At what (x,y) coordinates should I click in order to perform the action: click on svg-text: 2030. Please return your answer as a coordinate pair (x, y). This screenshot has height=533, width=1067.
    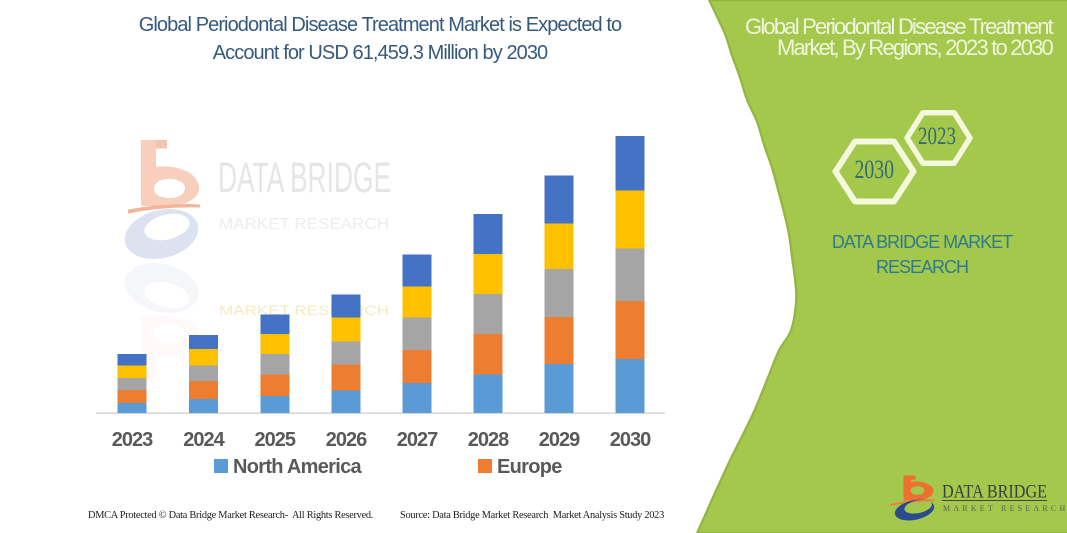
    Looking at the image, I should click on (875, 169).